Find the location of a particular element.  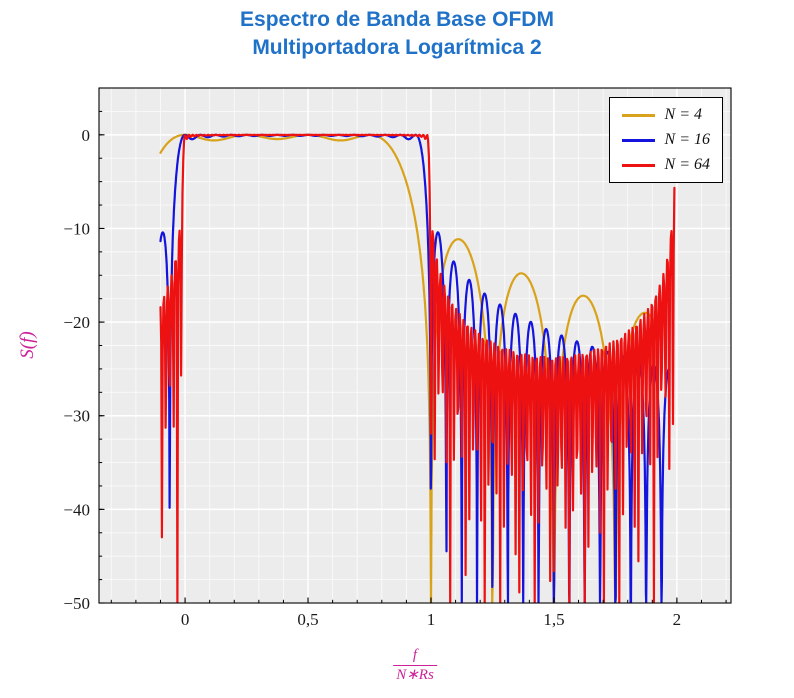

x-tick-label: 2 is located at coordinates (677, 619).